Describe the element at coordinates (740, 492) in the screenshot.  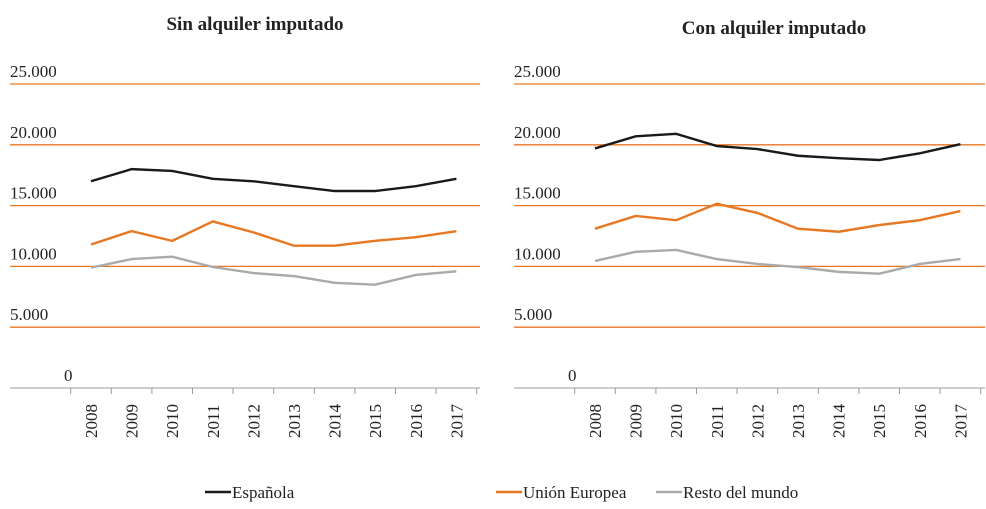
I see `legend-label: Resto del mundo` at that location.